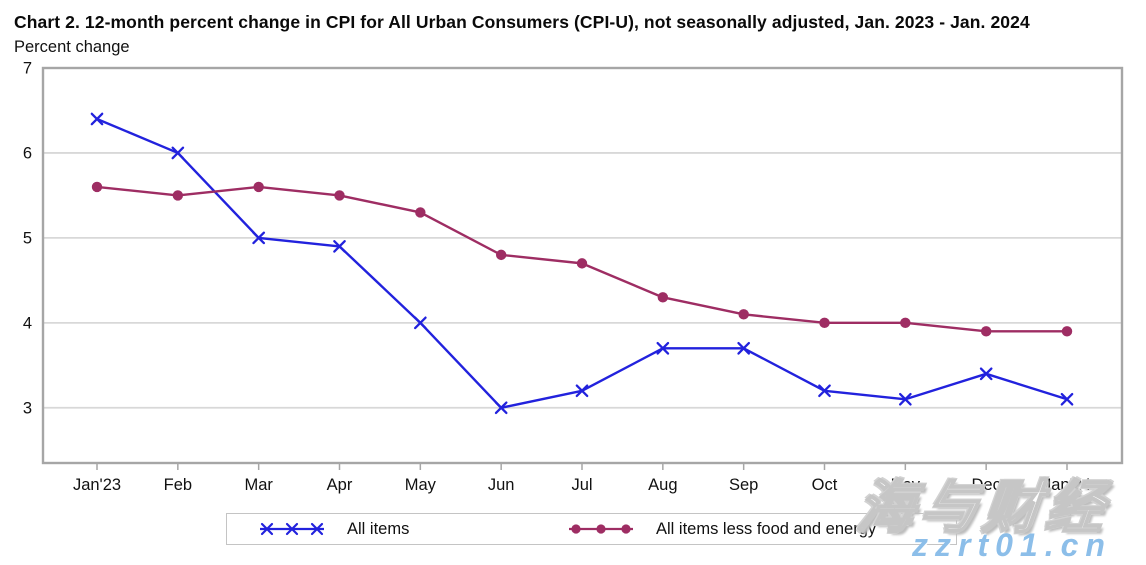  What do you see at coordinates (421, 485) in the screenshot?
I see `x-axis-tick-label: May` at bounding box center [421, 485].